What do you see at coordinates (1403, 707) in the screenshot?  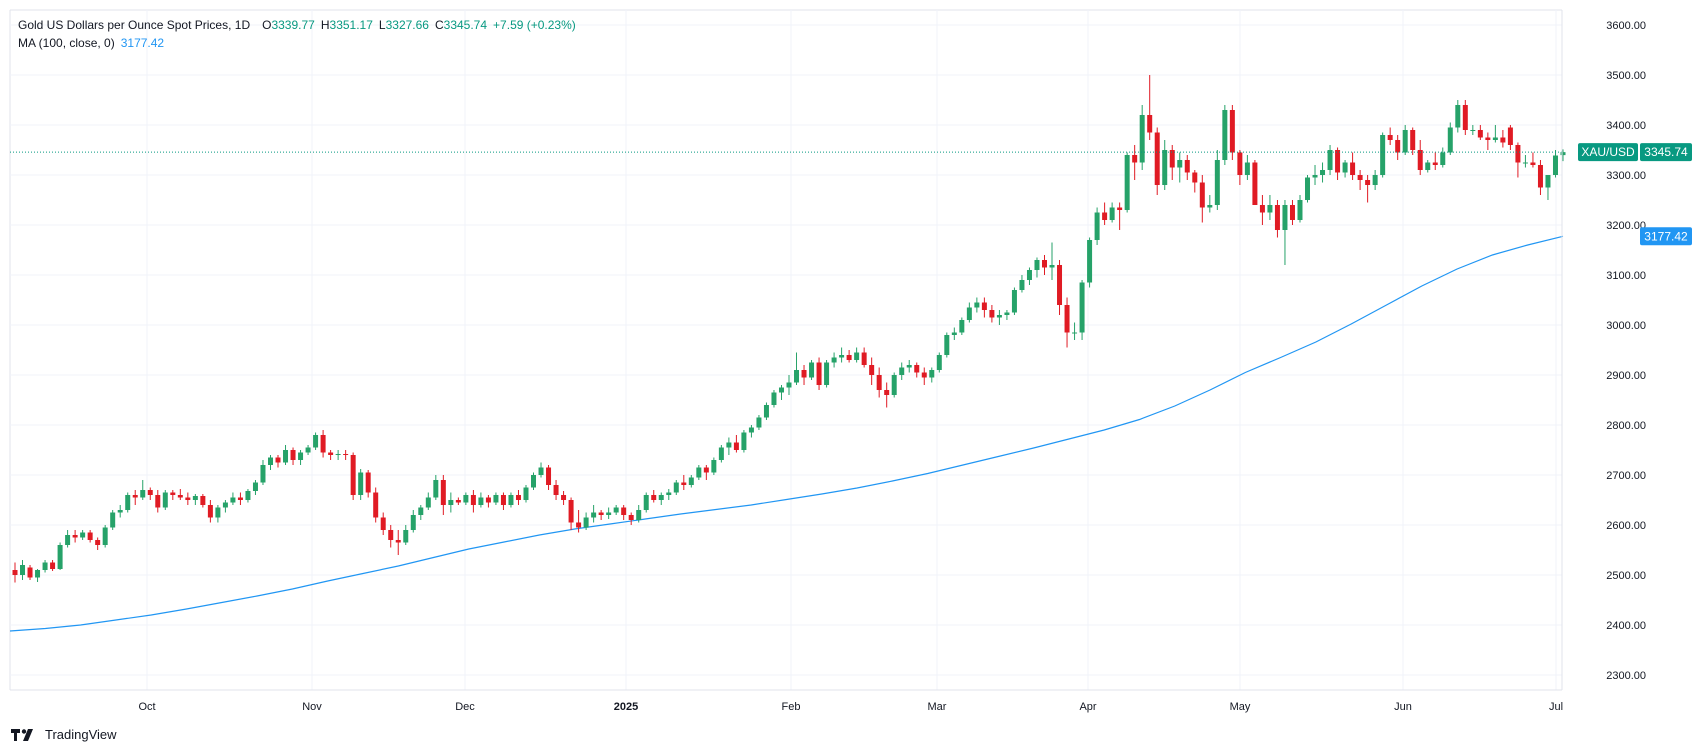 I see `x-tick-label: Jun` at bounding box center [1403, 707].